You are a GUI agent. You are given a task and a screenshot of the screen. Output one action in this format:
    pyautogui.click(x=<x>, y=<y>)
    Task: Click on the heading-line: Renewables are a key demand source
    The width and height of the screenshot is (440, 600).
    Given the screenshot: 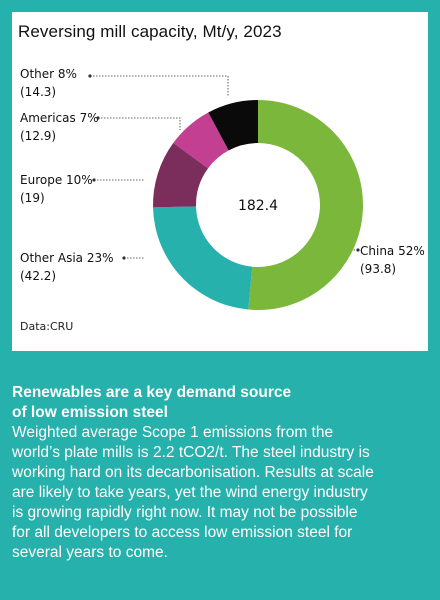 What is the action you would take?
    pyautogui.click(x=152, y=392)
    